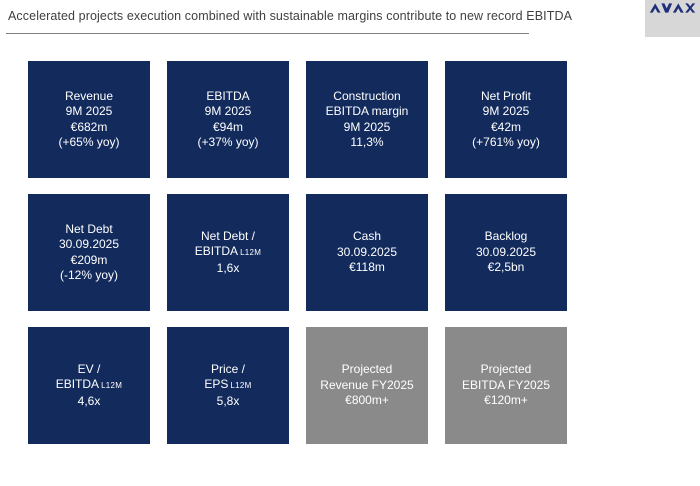 This screenshot has width=700, height=486. I want to click on kpi-tile: Price / EPS L12M 5,8x, so click(228, 385).